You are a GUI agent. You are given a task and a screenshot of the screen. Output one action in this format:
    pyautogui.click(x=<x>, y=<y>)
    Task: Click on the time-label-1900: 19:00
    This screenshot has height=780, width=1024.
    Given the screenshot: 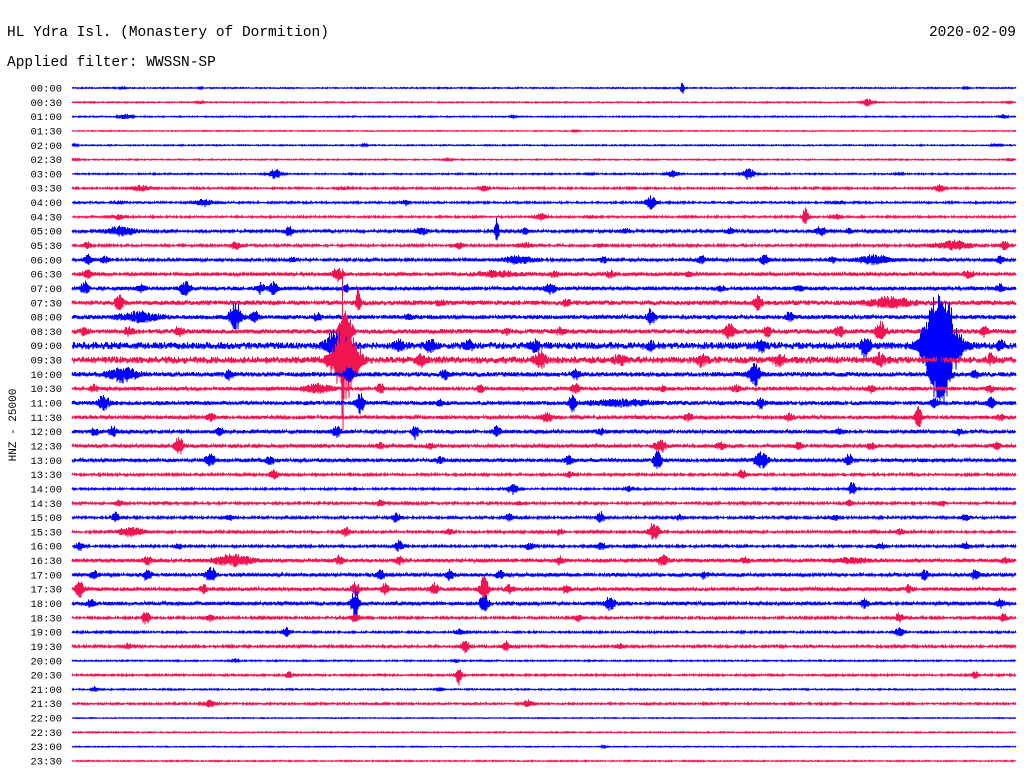 What is the action you would take?
    pyautogui.click(x=46, y=634)
    